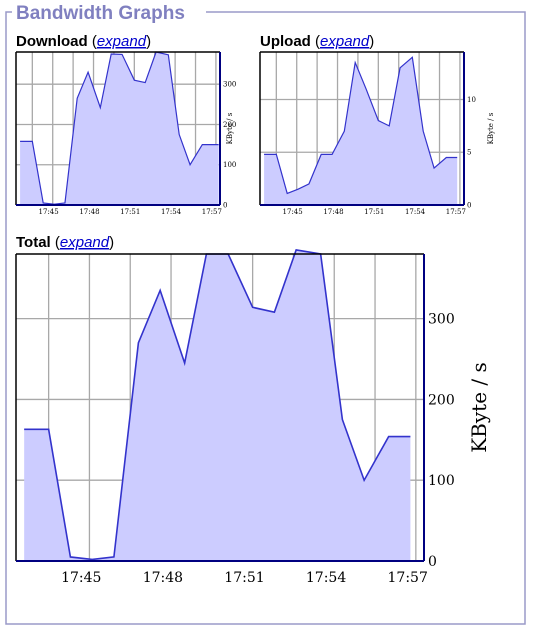 This screenshot has width=533, height=641. I want to click on chart-title: Download (expand), so click(83, 41).